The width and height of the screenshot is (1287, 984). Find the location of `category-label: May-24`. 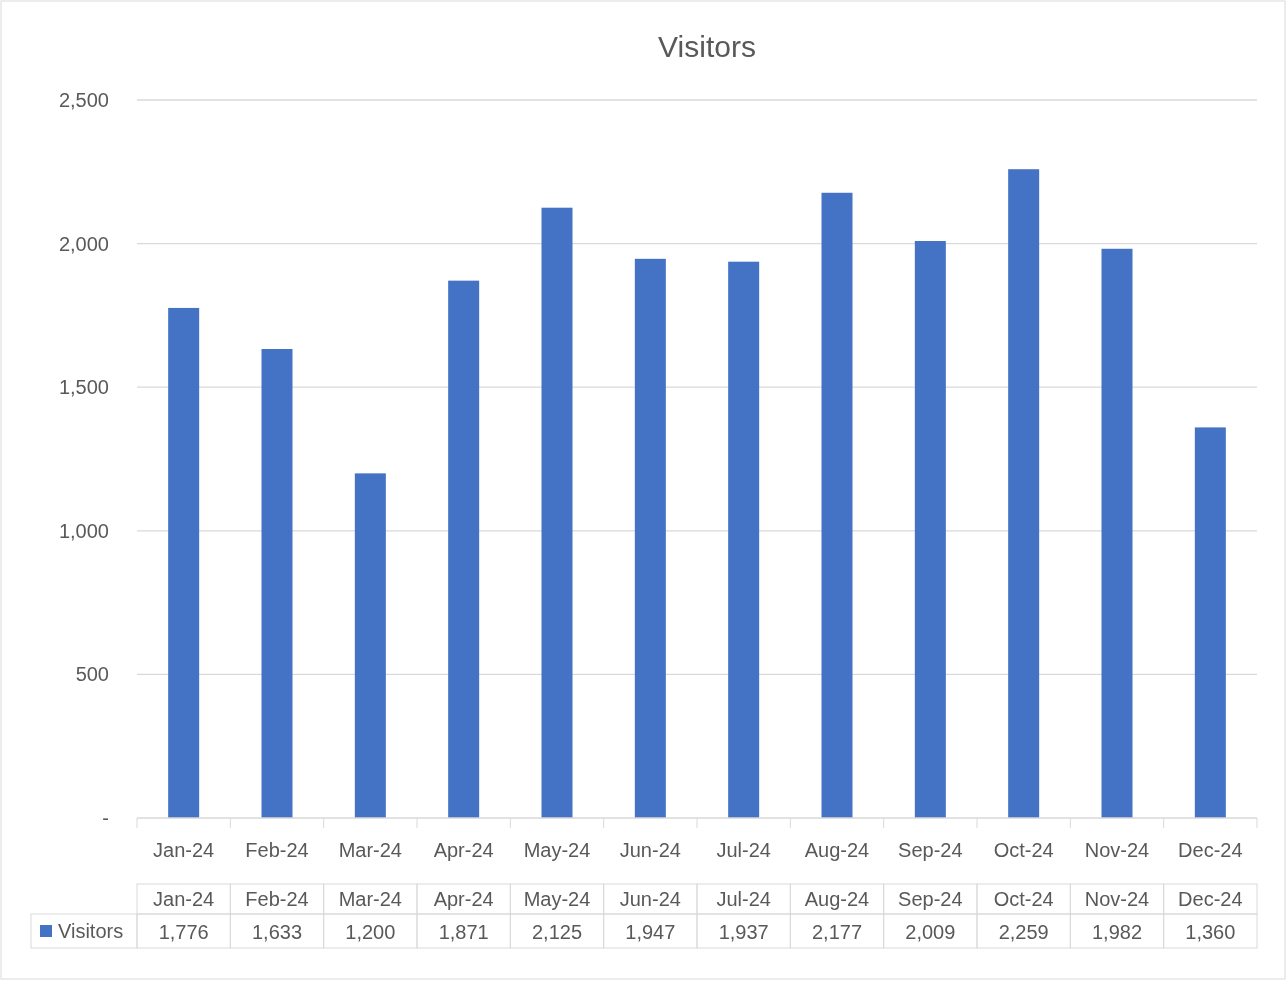

category-label: May-24 is located at coordinates (557, 899).